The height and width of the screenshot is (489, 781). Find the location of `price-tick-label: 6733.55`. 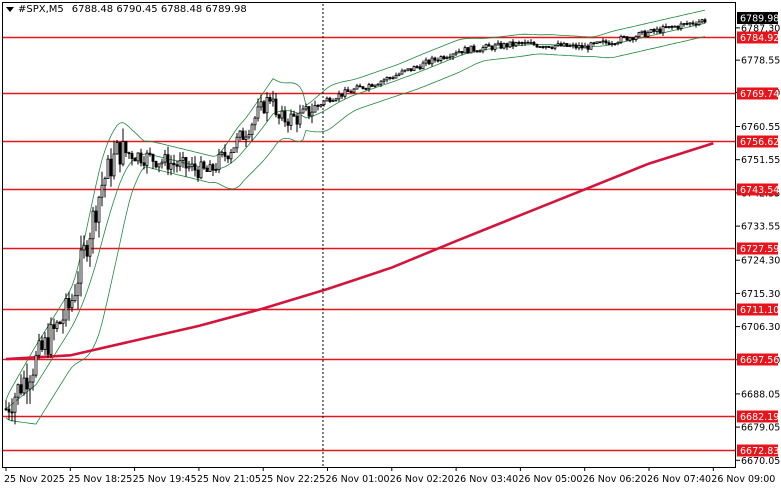

price-tick-label: 6733.55 is located at coordinates (760, 227).